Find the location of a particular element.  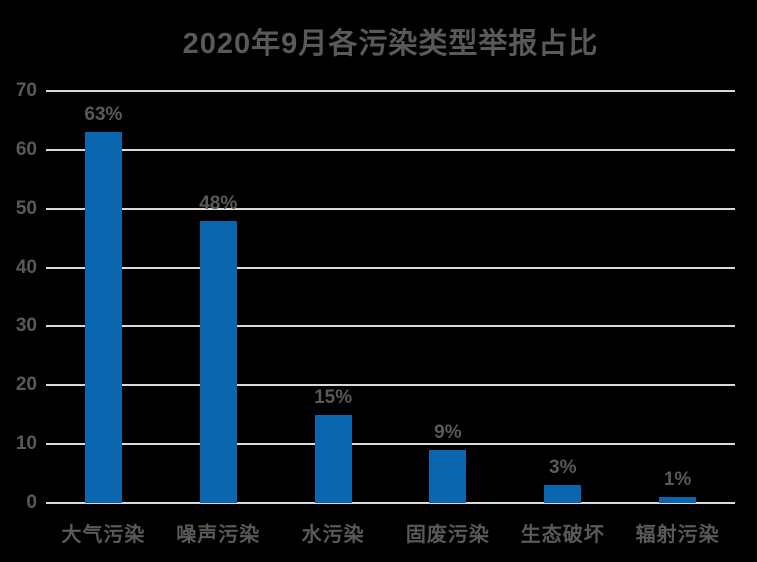

y-axis-tick-label: 60 is located at coordinates (26, 149).